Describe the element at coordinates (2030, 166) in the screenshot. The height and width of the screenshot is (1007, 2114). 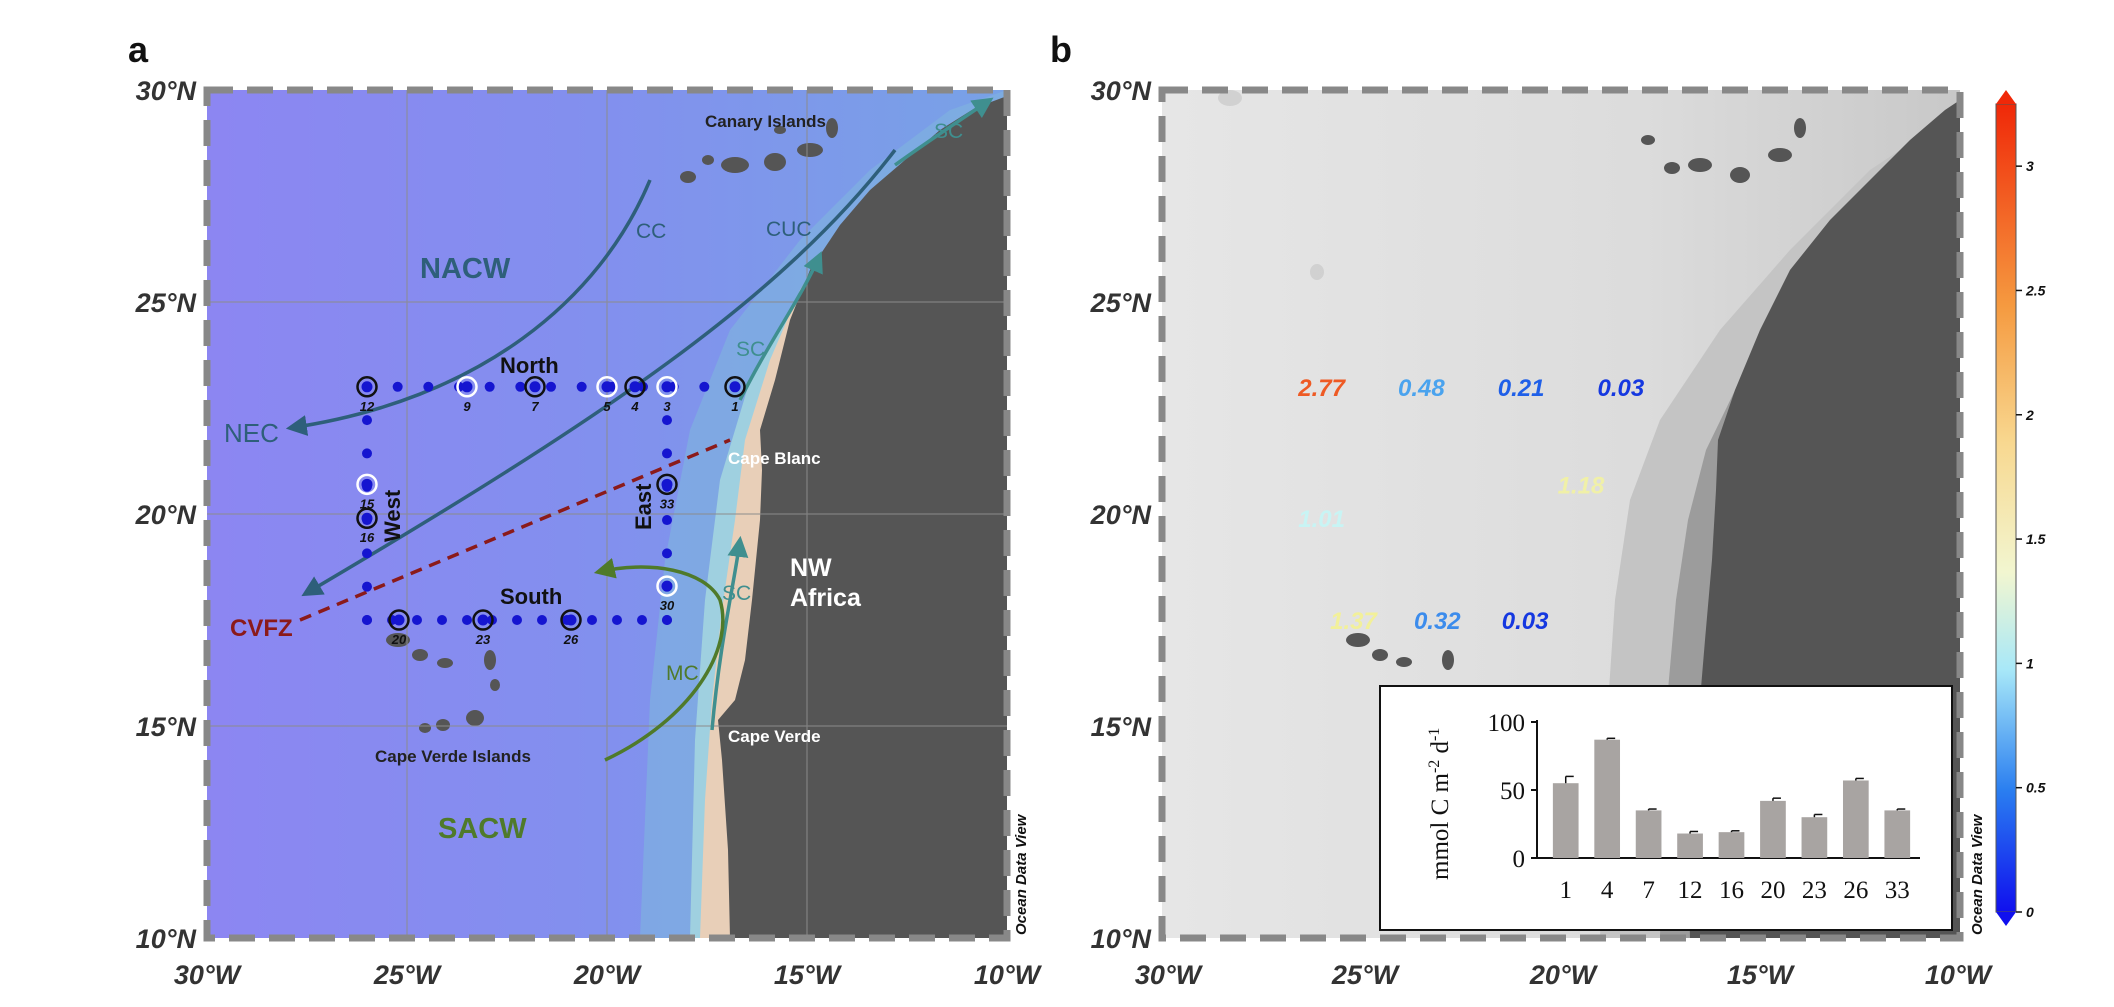
I see `colorbar-tick-label: 3` at that location.